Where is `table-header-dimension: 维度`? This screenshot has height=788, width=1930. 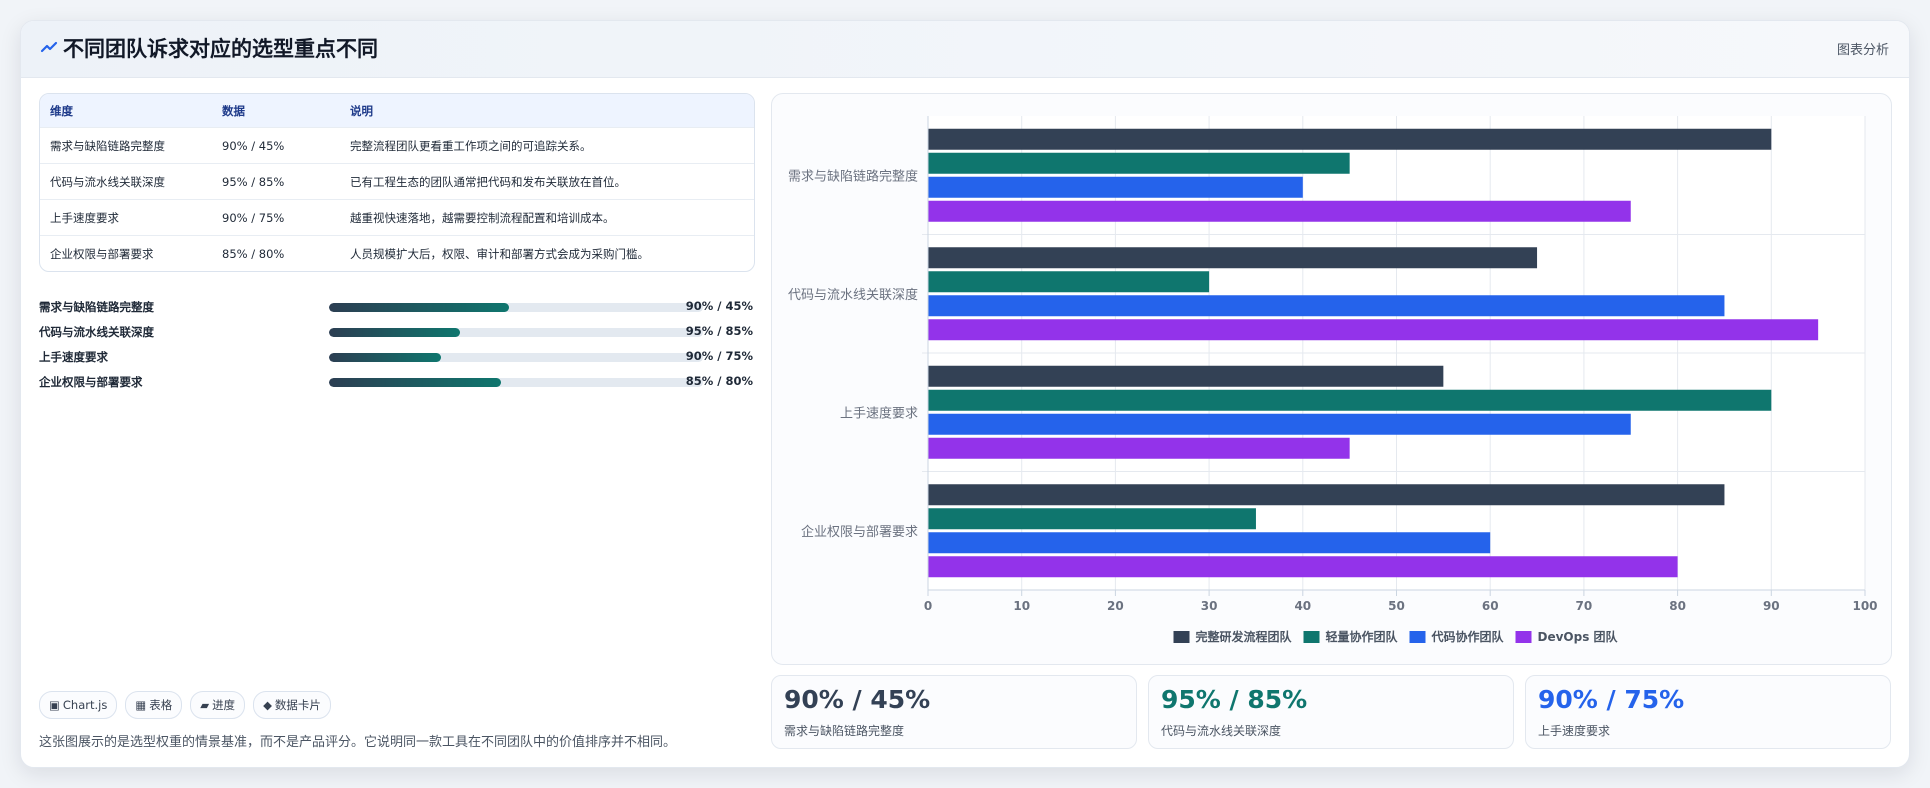
table-header-dimension: 维度 is located at coordinates (61, 110).